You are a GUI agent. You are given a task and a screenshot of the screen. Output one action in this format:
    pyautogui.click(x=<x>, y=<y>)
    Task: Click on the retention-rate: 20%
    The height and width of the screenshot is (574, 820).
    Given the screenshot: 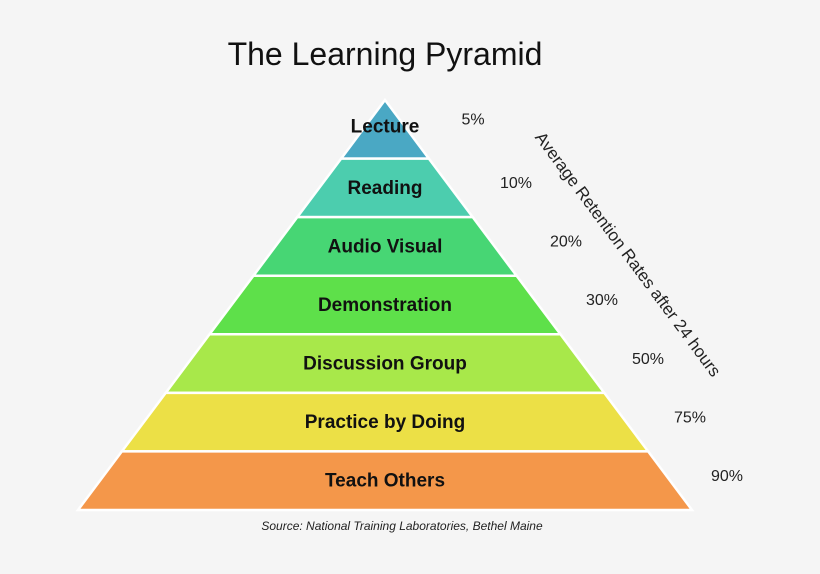 What is the action you would take?
    pyautogui.click(x=566, y=242)
    